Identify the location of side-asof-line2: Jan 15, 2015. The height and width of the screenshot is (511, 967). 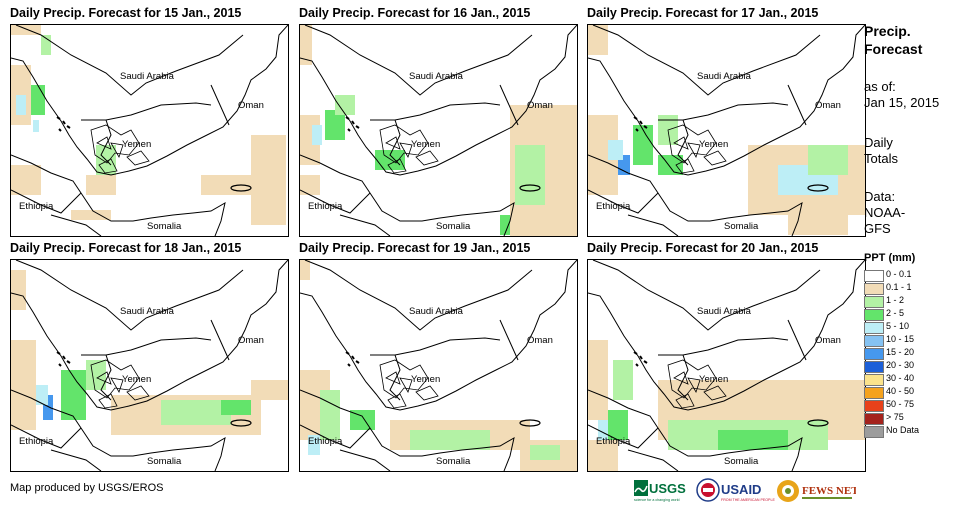
(902, 102).